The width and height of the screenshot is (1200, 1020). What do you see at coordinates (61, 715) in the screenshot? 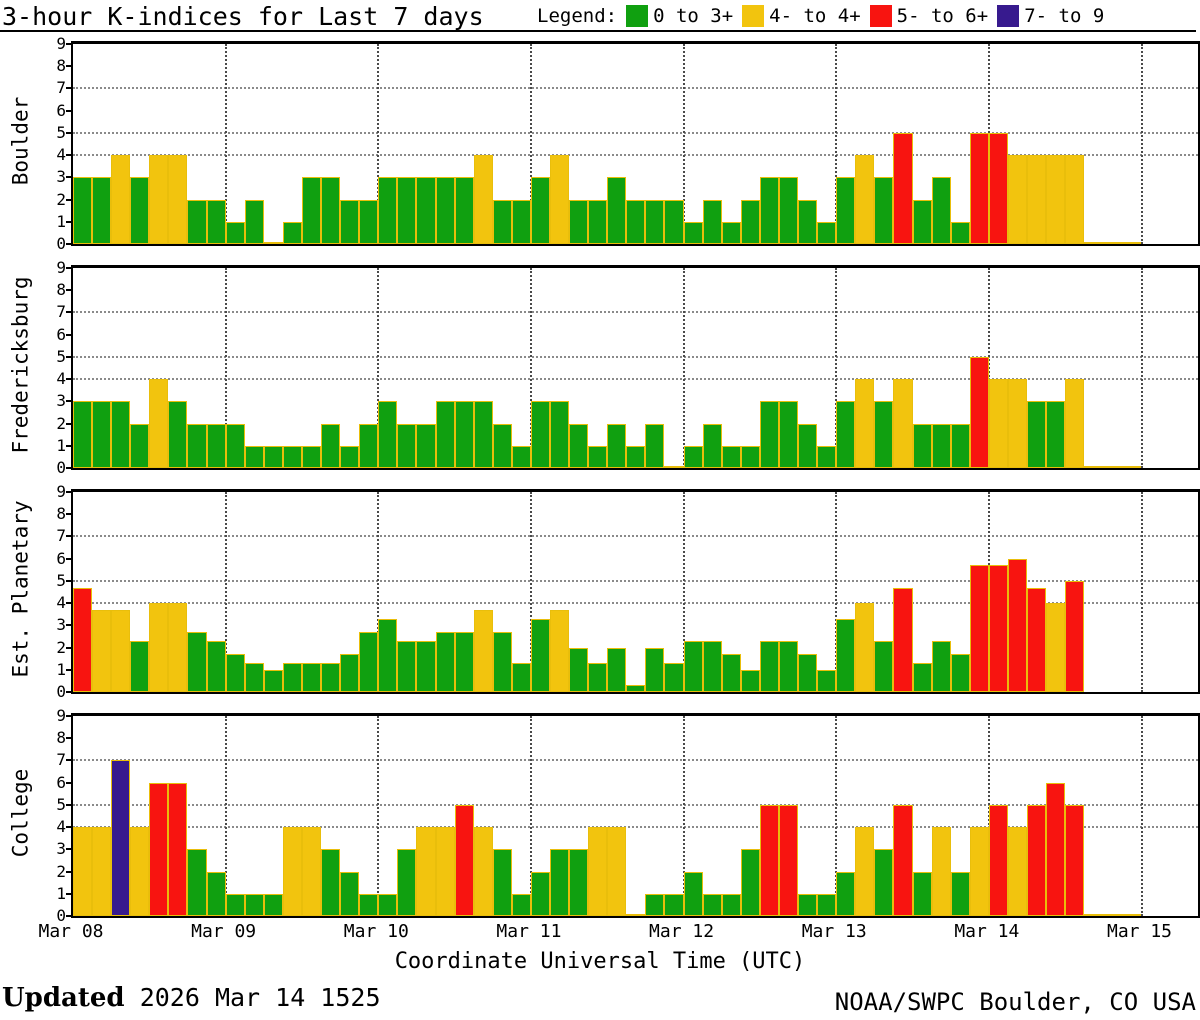
I see `y-tick-label: 9` at bounding box center [61, 715].